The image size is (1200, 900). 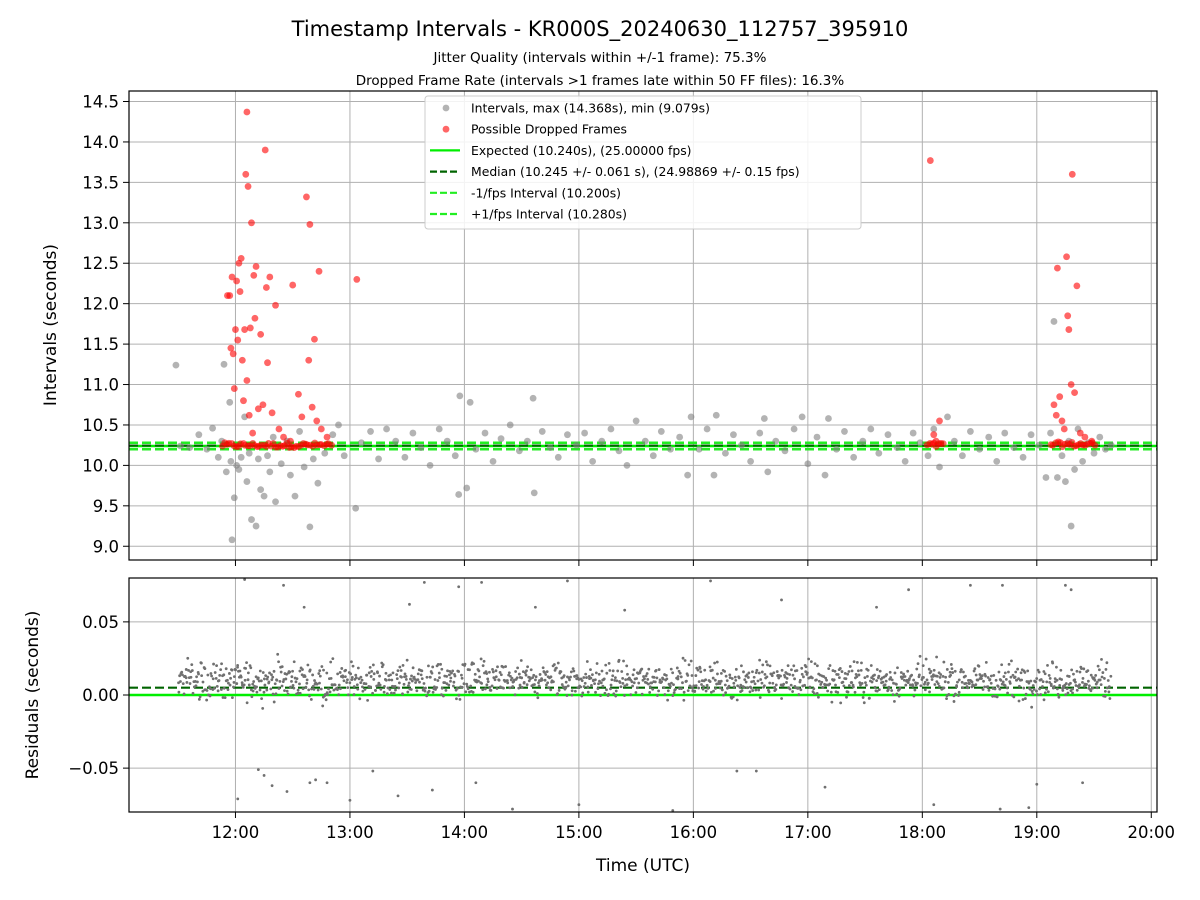 I want to click on residuals-y-tick-label: 0.05, so click(x=100, y=622).